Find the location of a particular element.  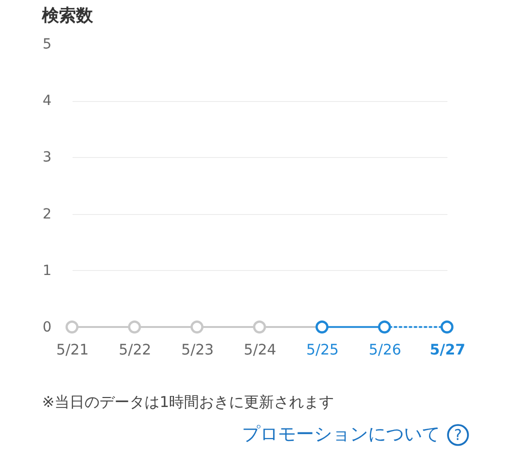

y-tick-label: 1 is located at coordinates (47, 270).